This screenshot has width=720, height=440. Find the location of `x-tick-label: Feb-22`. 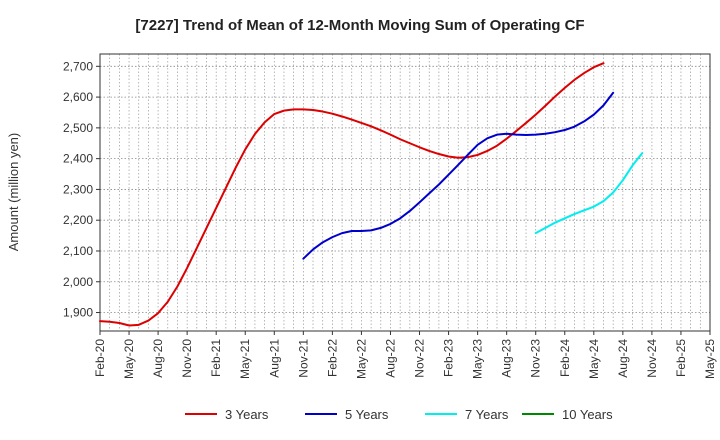

x-tick-label: Feb-22 is located at coordinates (332, 358).